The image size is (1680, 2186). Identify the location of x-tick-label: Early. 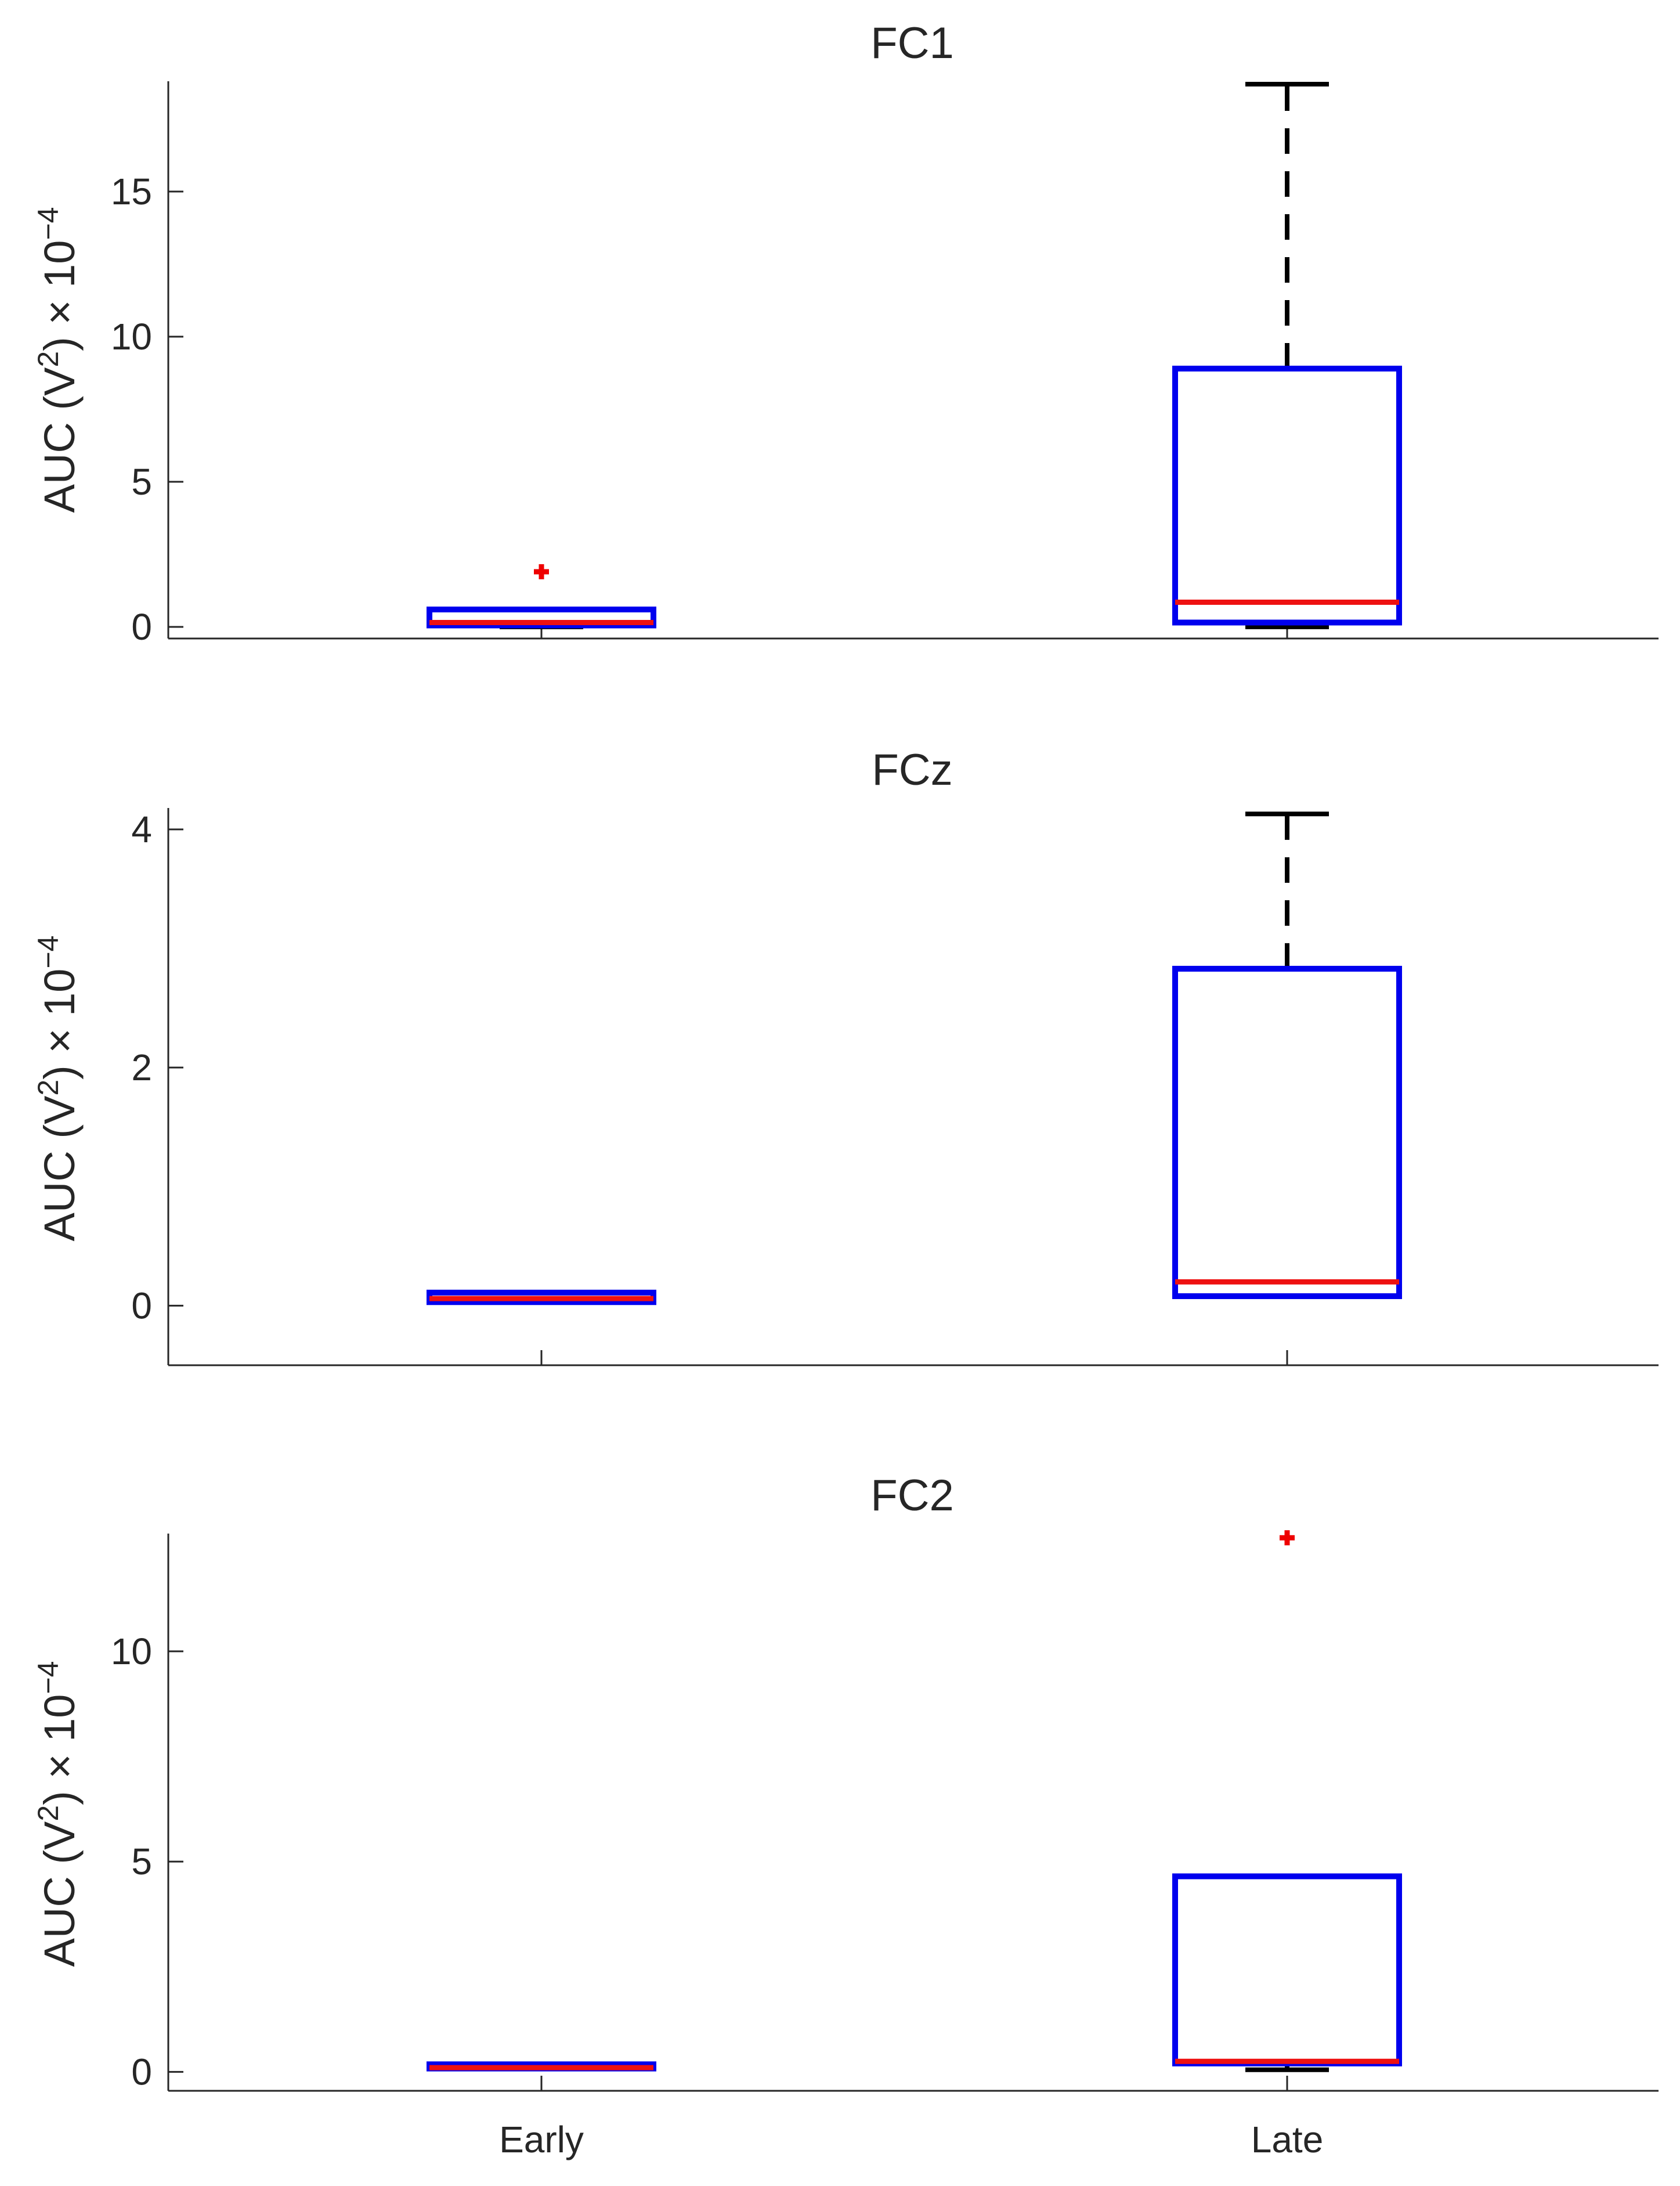
(541, 2140).